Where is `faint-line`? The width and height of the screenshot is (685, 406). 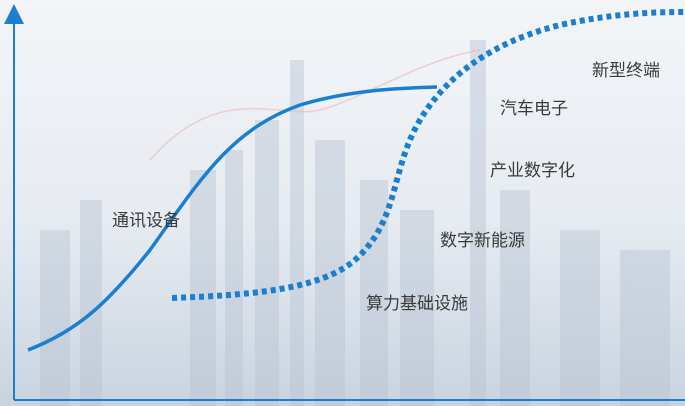
faint-line is located at coordinates (315, 105).